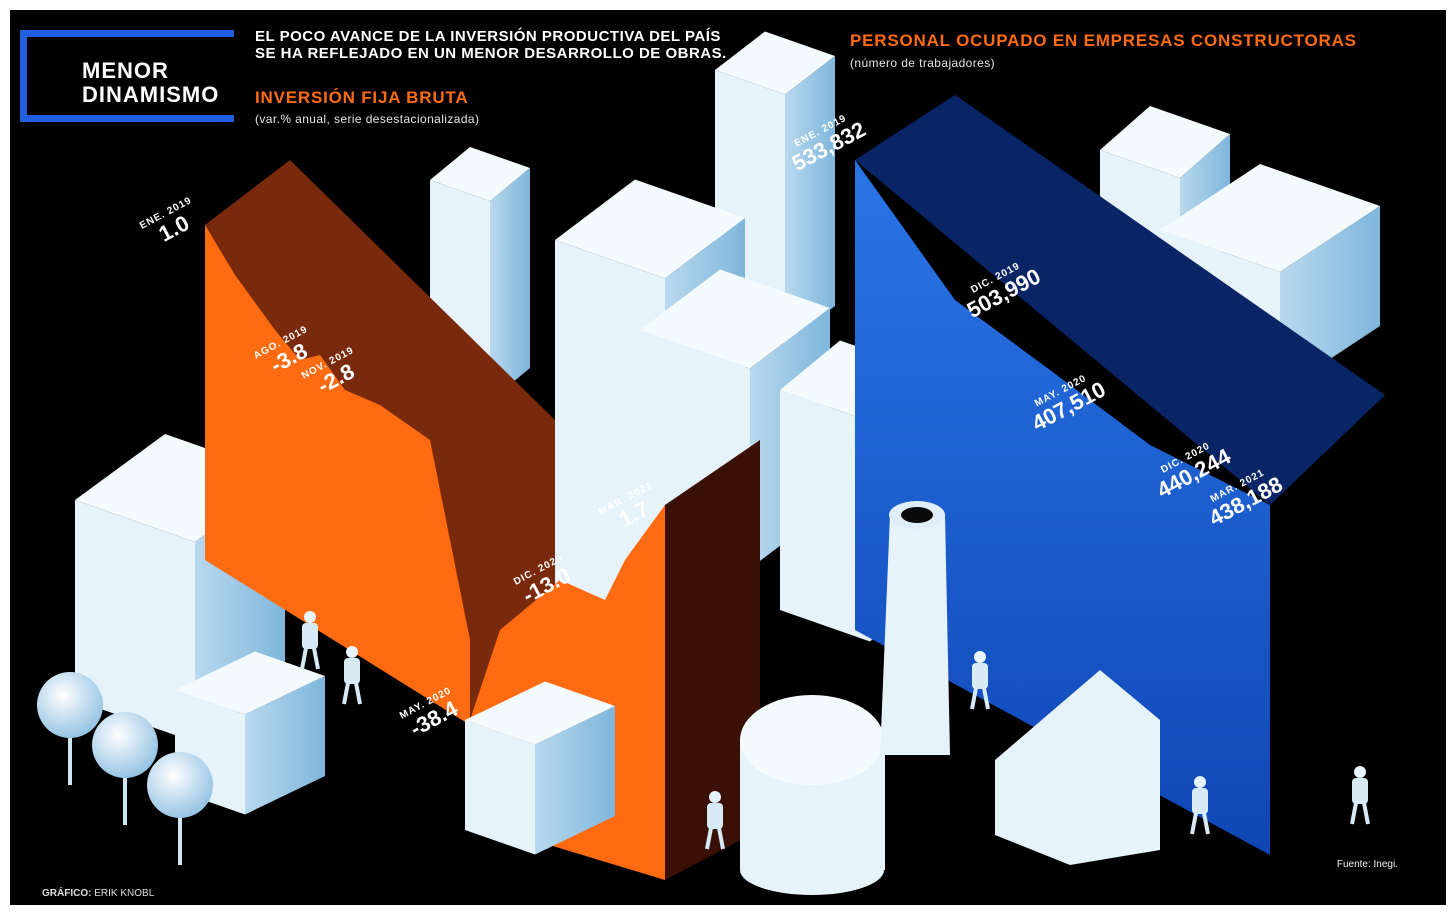 This screenshot has height=913, width=1456. Describe the element at coordinates (362, 97) in the screenshot. I see `investment-chart-title: INVERSIÓN FIJA BRUTA` at that location.